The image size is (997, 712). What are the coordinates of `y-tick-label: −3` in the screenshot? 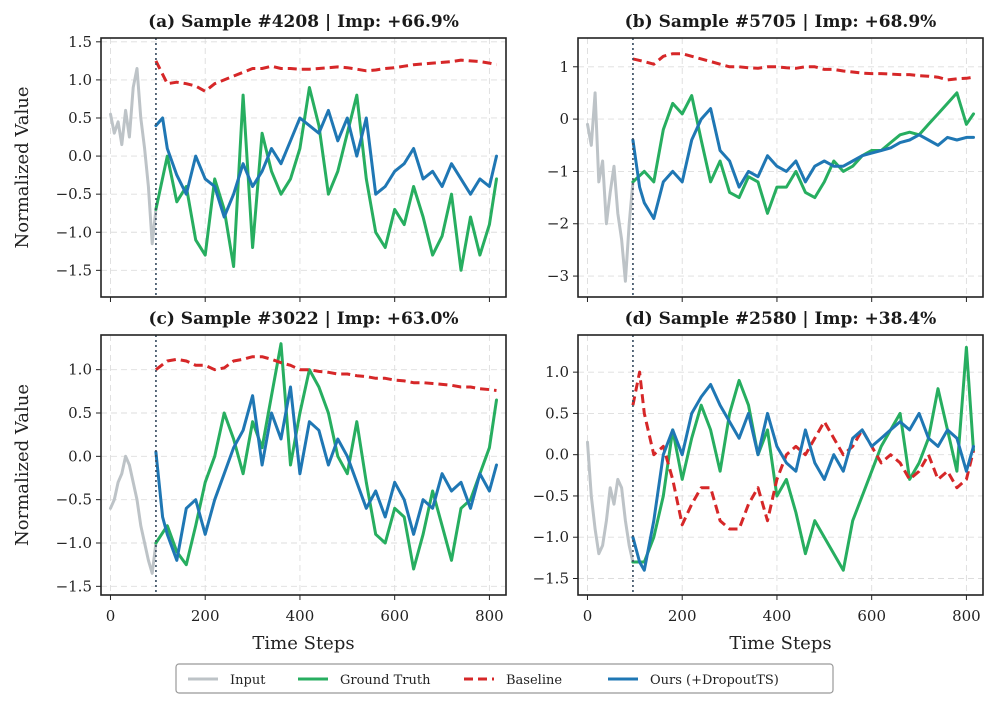 It's located at (558, 276).